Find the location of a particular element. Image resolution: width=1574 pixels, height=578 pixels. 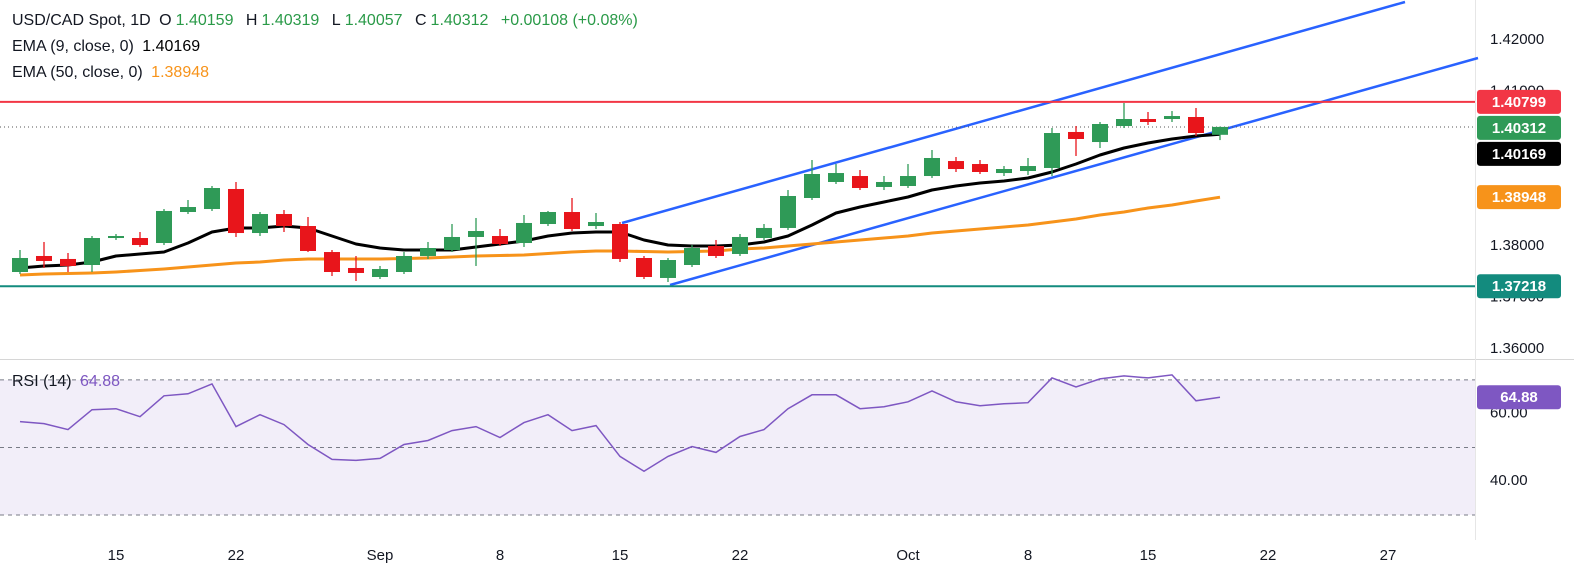

ohlc-value: 1.40159 is located at coordinates (204, 20).